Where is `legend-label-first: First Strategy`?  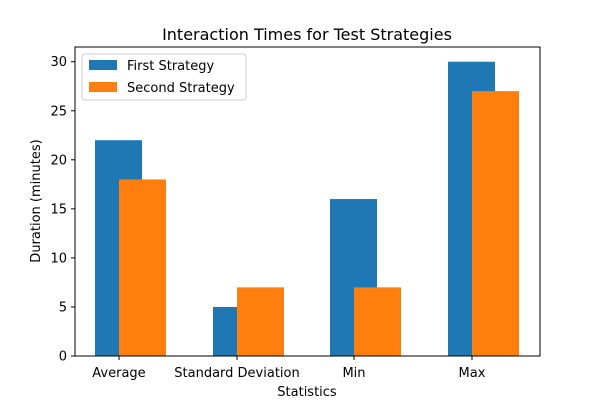 legend-label-first: First Strategy is located at coordinates (170, 66).